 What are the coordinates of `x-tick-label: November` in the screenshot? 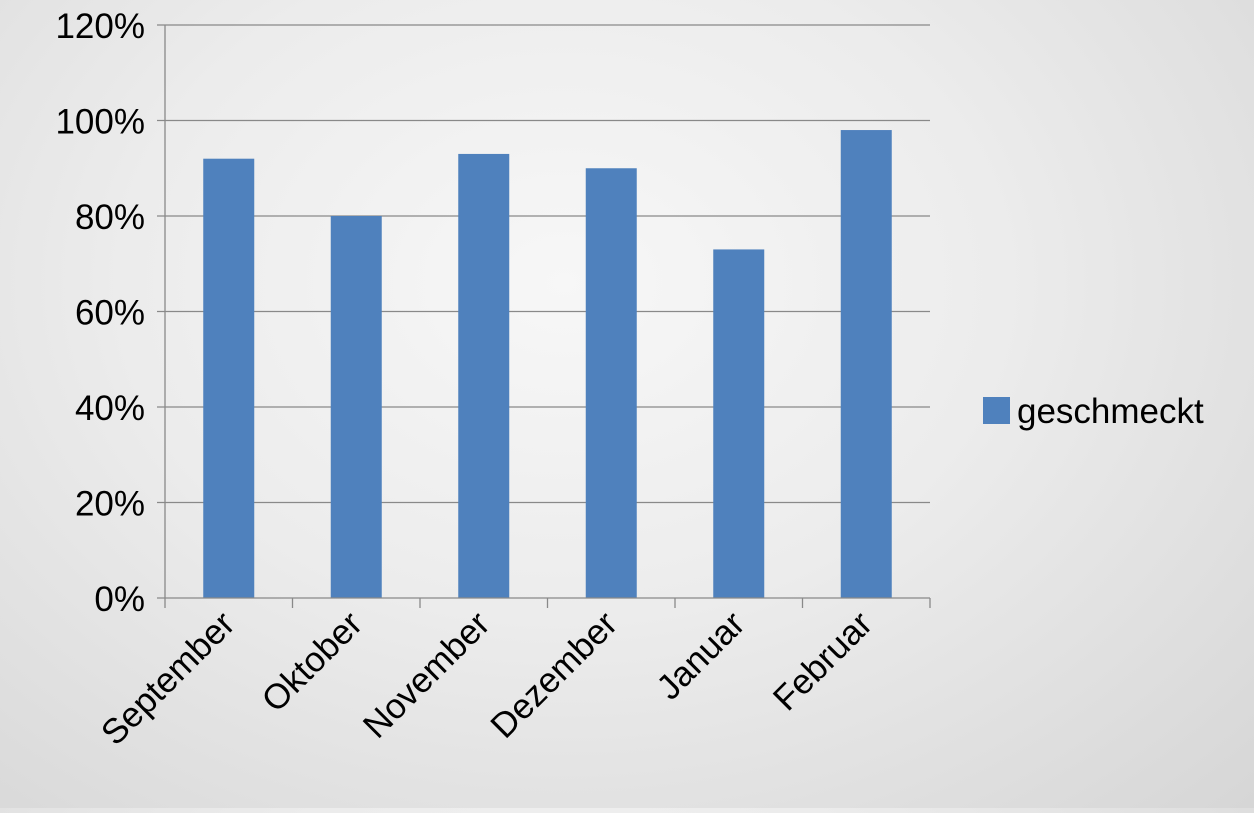 It's located at (427, 675).